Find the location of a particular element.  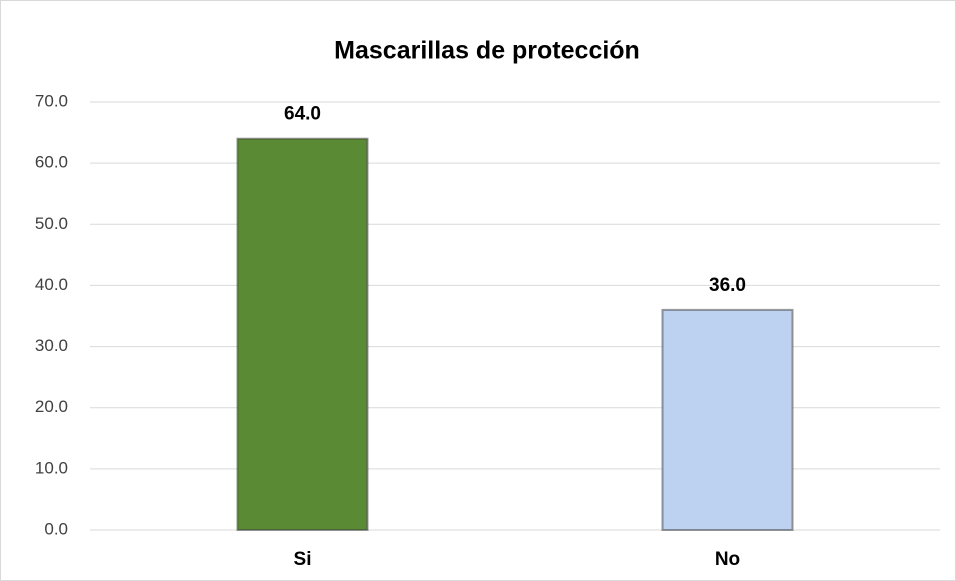

y-tick-label: 30.0 is located at coordinates (51, 345).